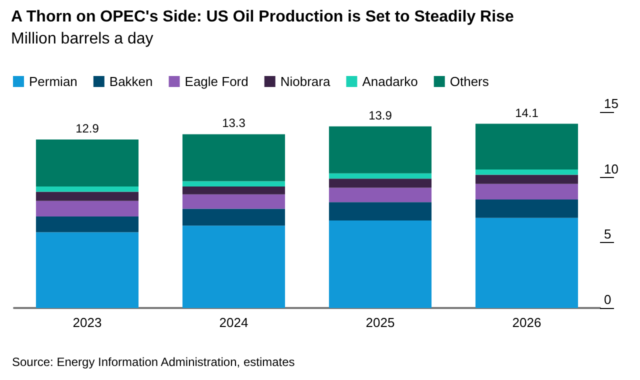 The image size is (640, 380). I want to click on y-tick-label: 0, so click(608, 299).